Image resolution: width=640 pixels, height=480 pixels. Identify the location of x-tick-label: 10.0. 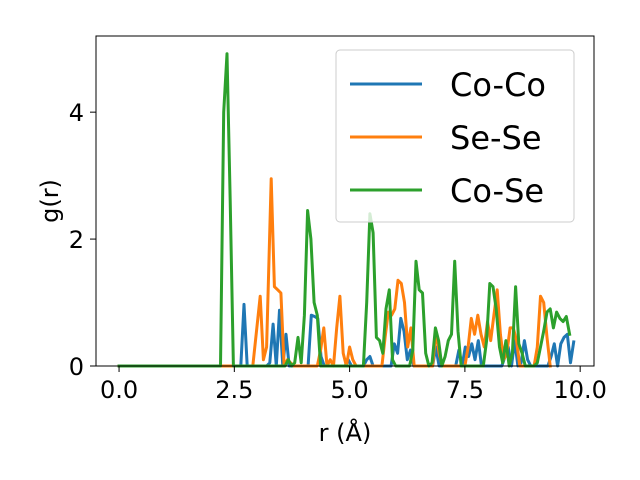
(579, 390).